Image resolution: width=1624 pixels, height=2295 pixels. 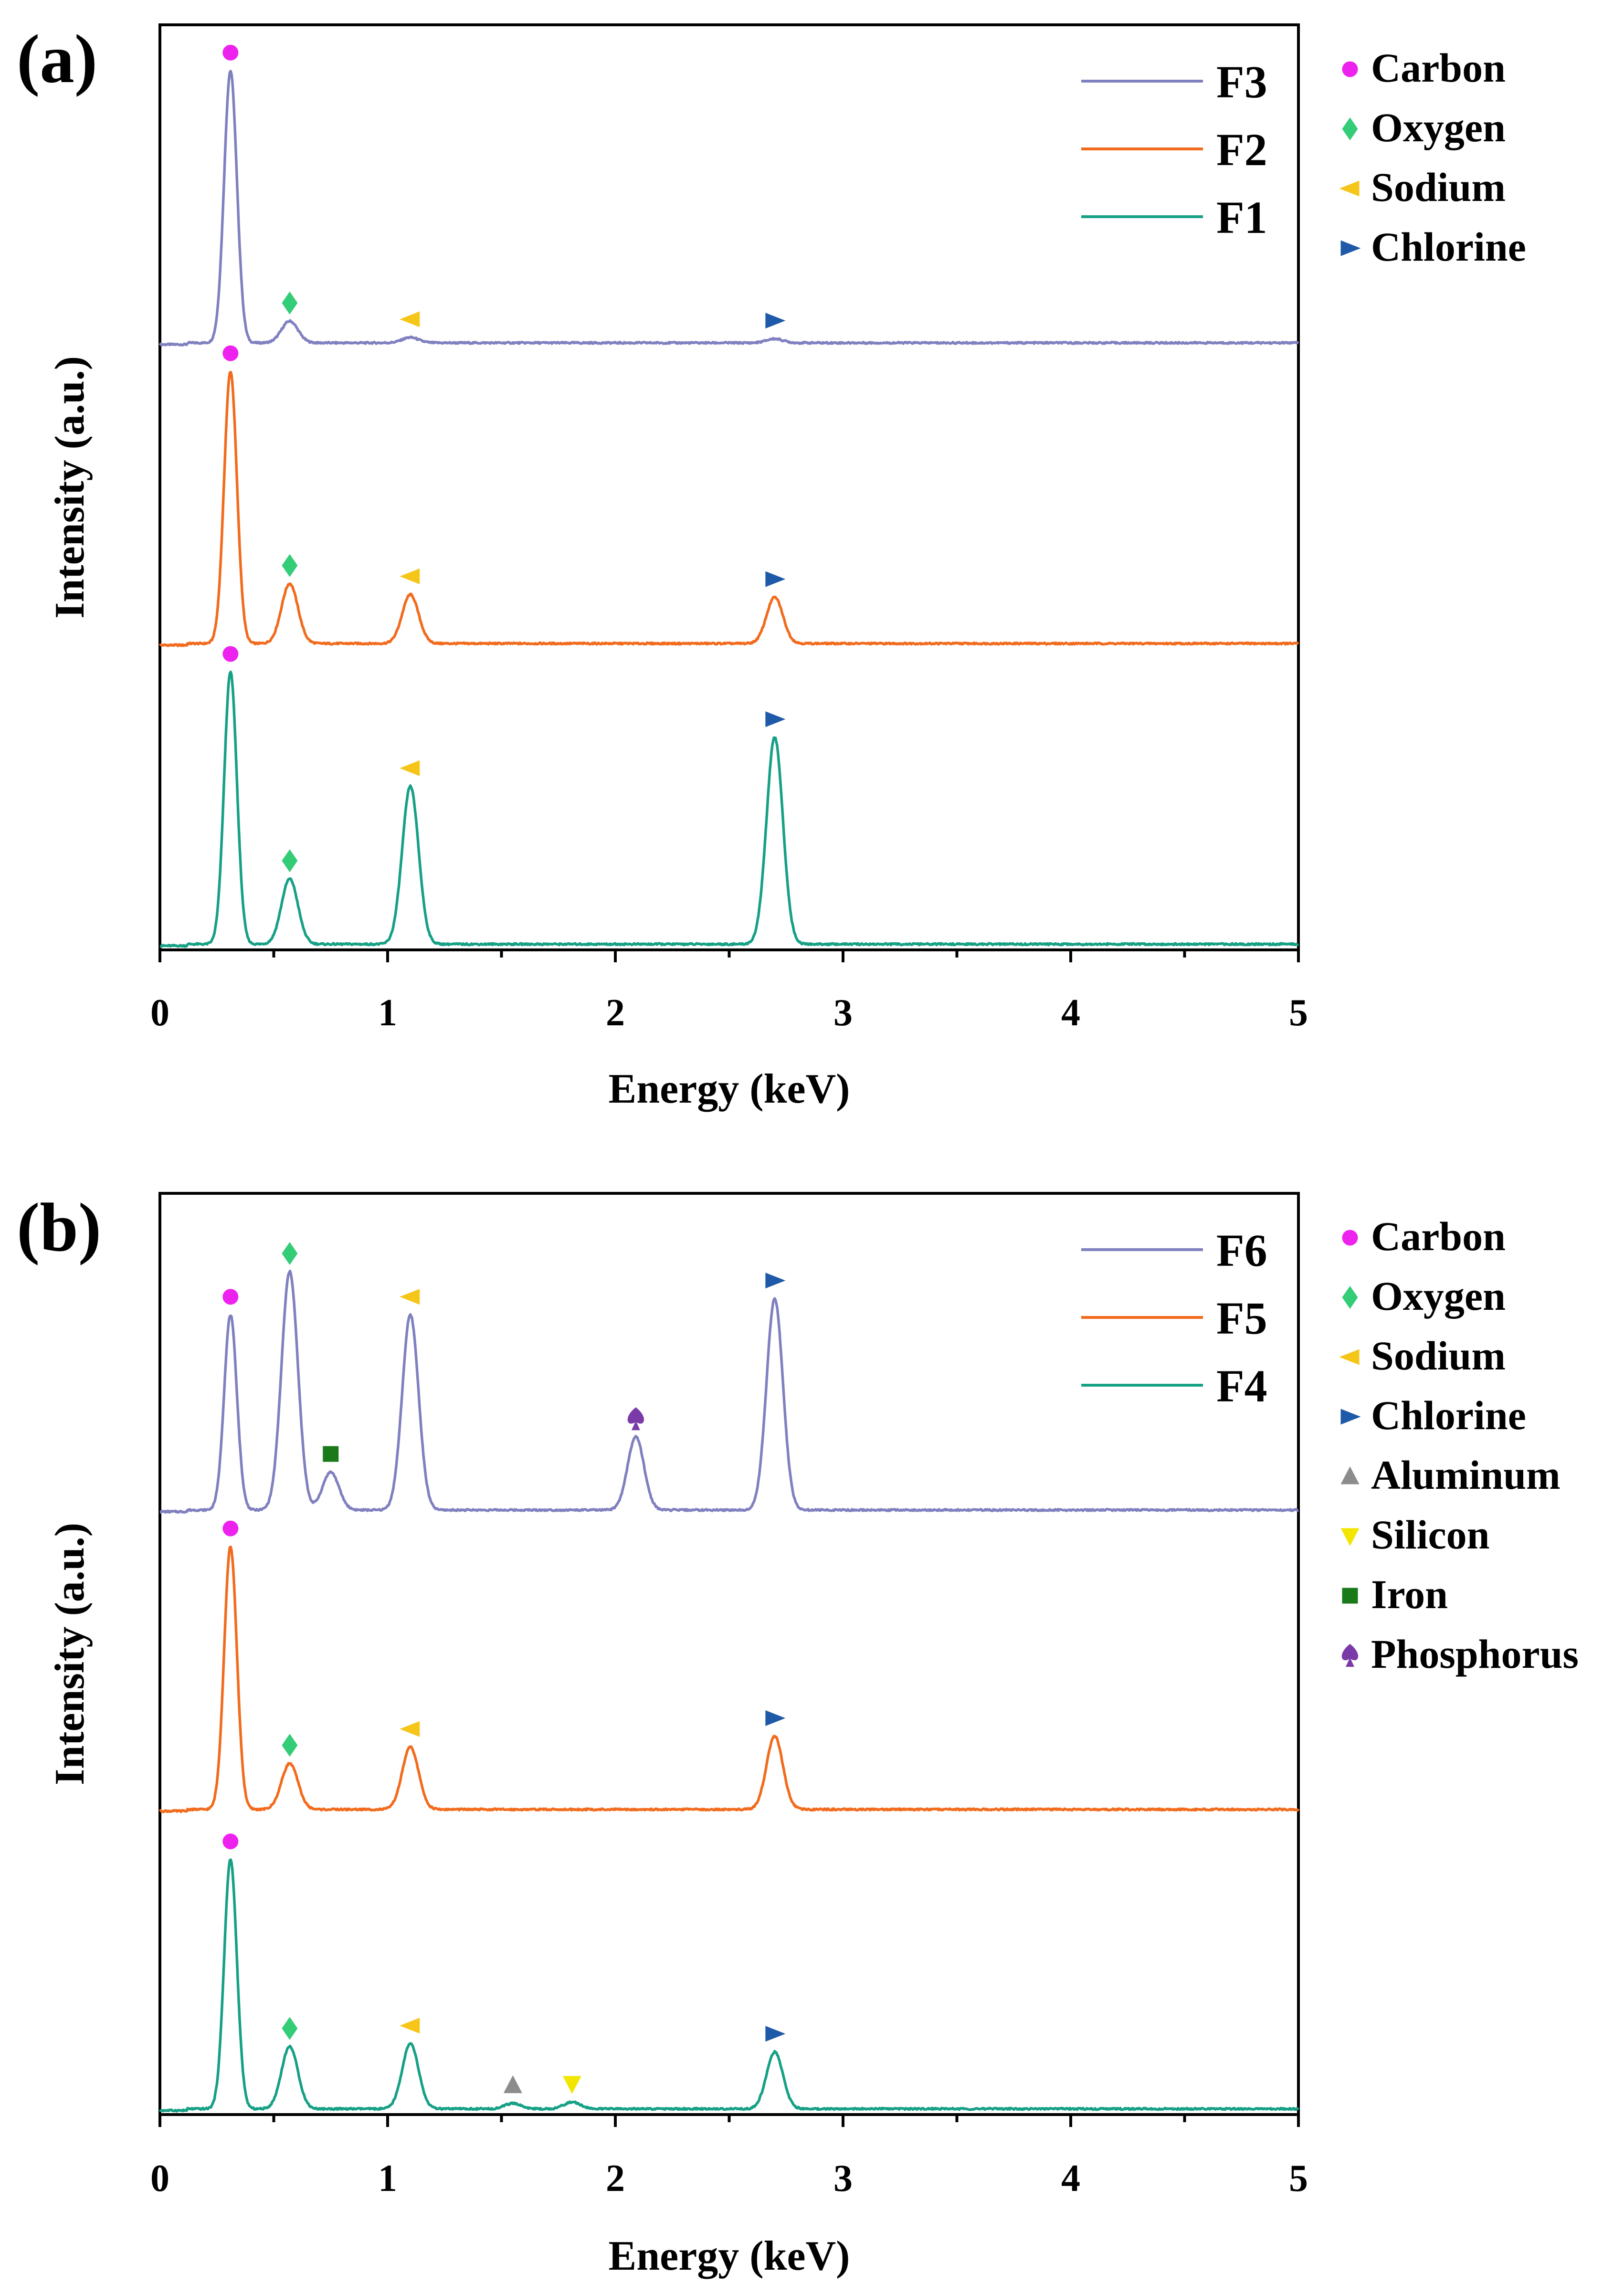 What do you see at coordinates (410, 1729) in the screenshot?
I see `peak-marker-F5-sodium` at bounding box center [410, 1729].